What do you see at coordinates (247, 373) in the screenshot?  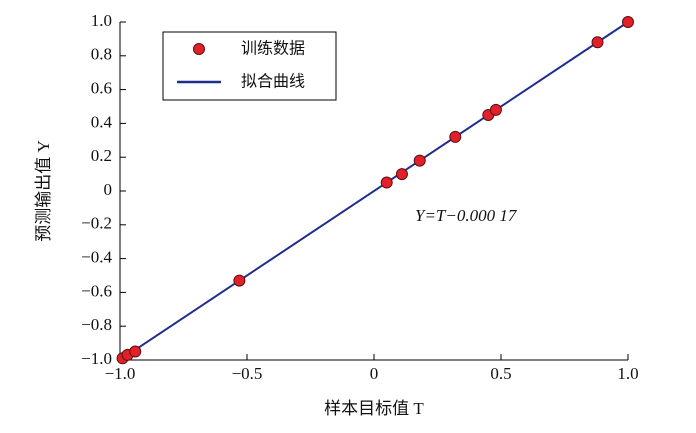 I see `x-tick-label: −0.5` at bounding box center [247, 373].